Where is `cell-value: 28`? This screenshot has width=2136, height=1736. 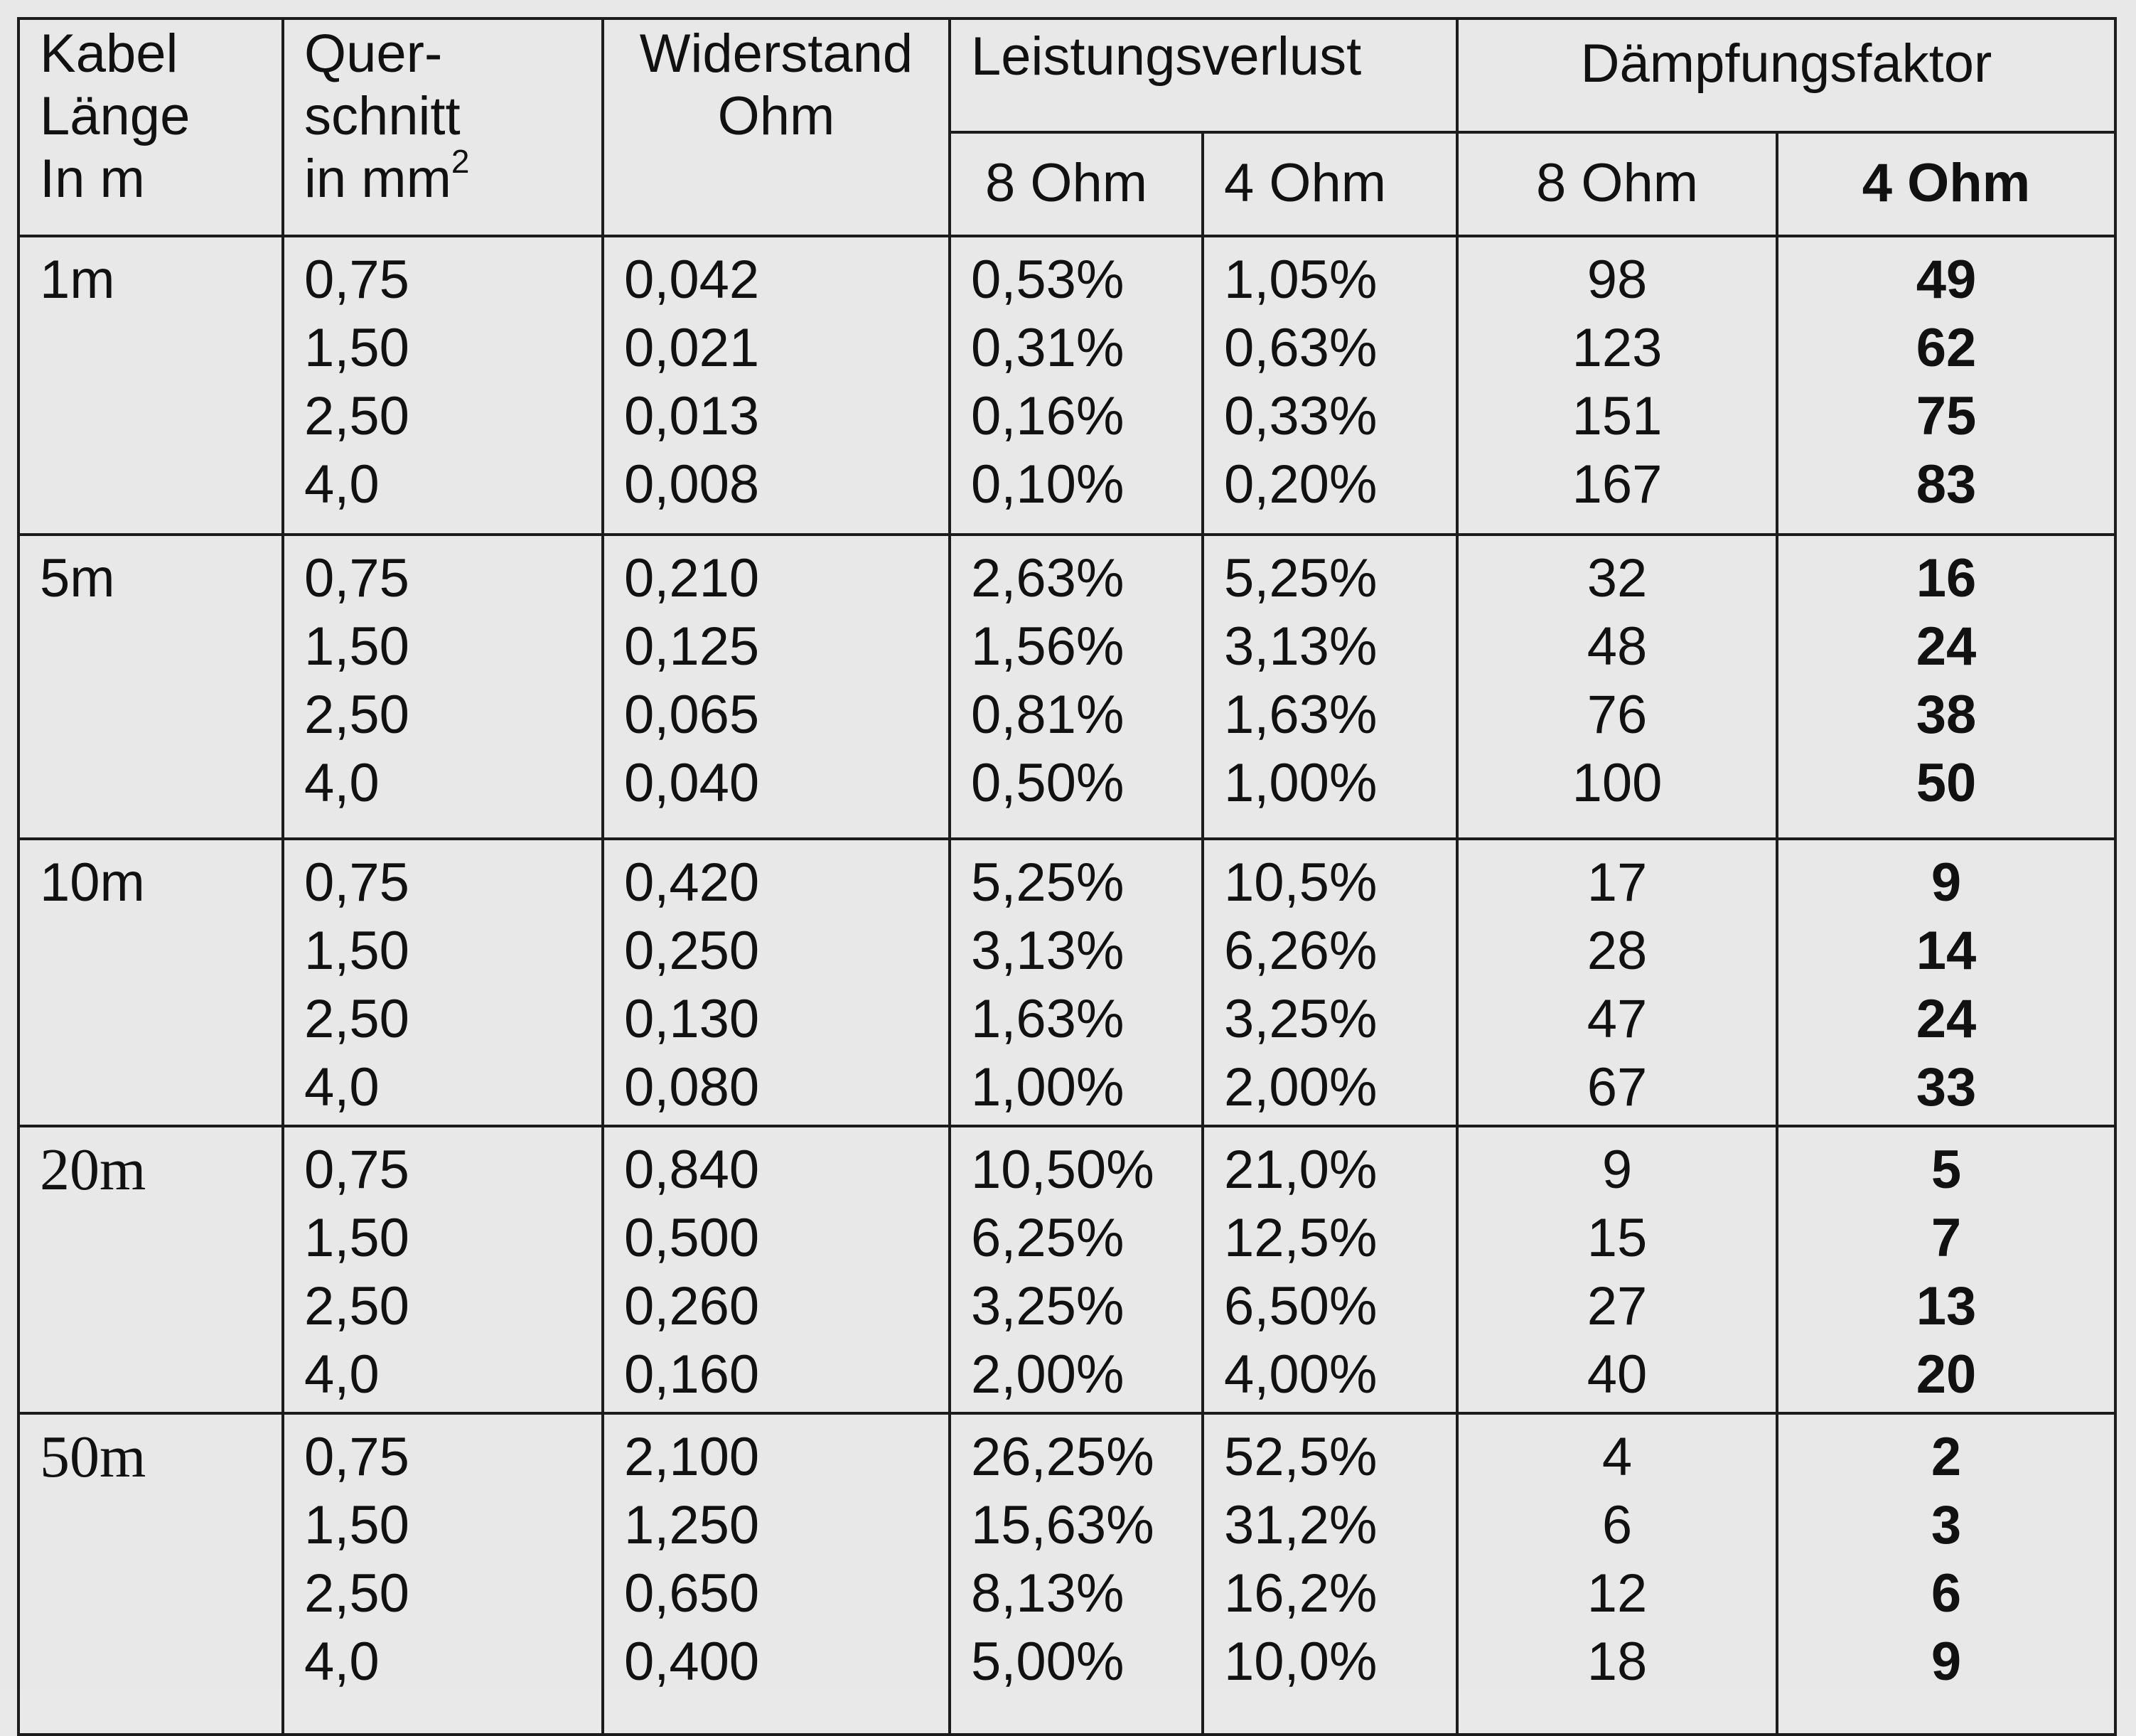 cell-value: 28 is located at coordinates (1617, 951).